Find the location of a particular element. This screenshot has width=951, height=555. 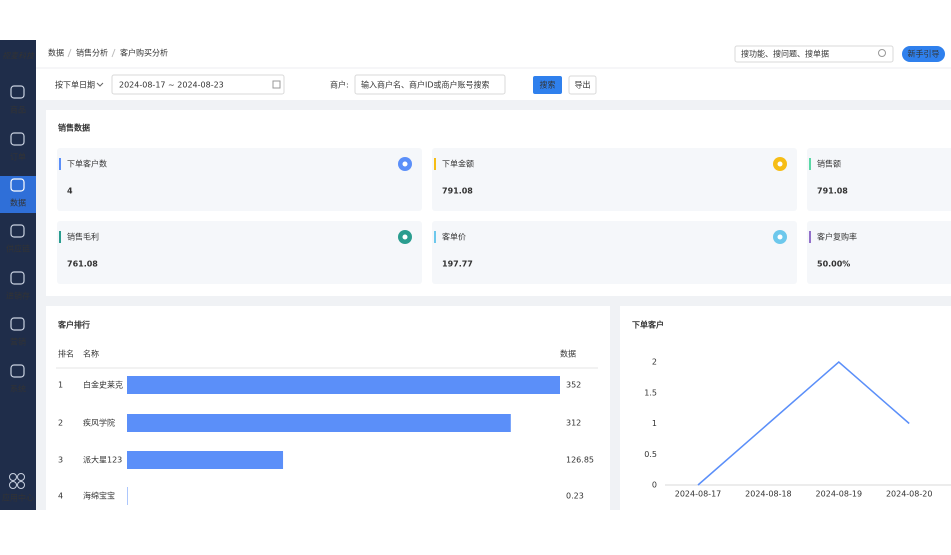

merchant-input is located at coordinates (430, 84).